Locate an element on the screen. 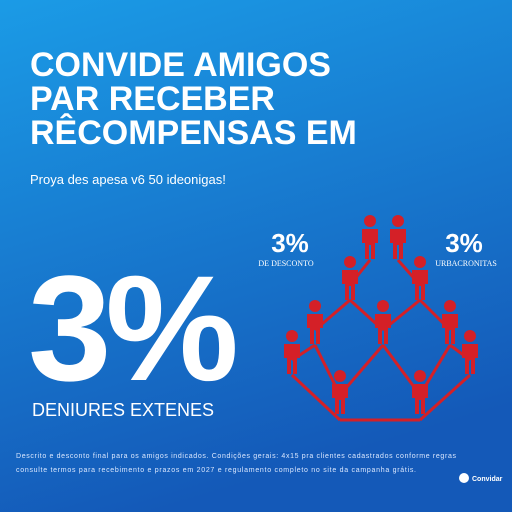 The height and width of the screenshot is (512, 512). logo-text: Convidar is located at coordinates (487, 479).